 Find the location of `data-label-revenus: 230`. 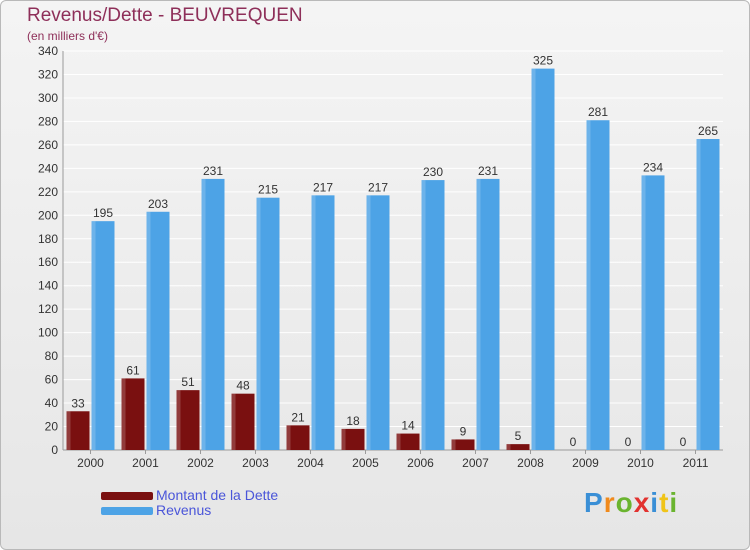

data-label-revenus: 230 is located at coordinates (433, 172).